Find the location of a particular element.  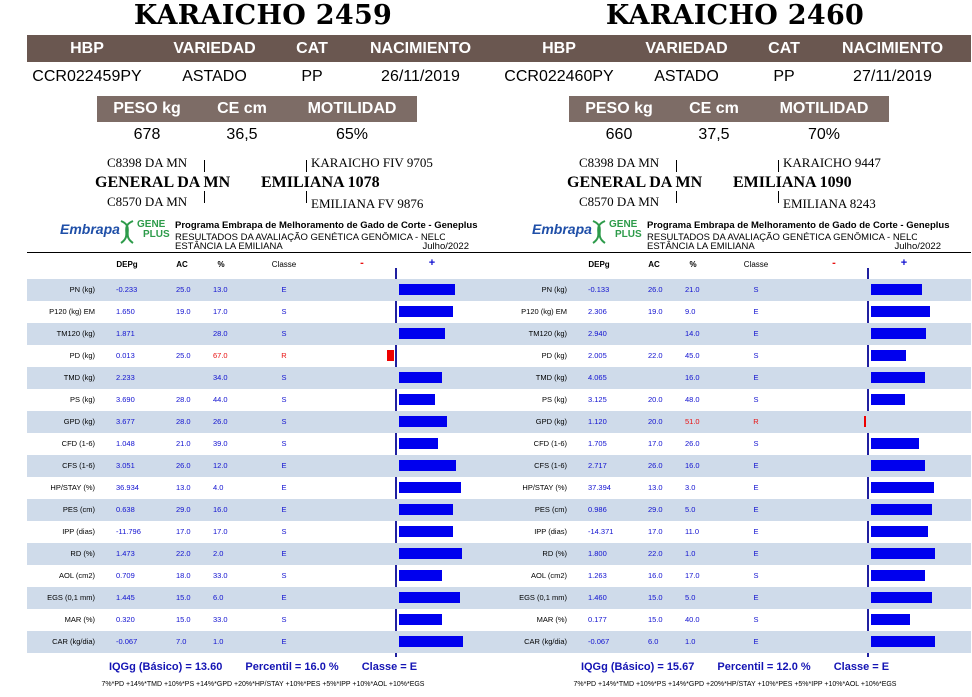

col-header-pct: % is located at coordinates (221, 264).